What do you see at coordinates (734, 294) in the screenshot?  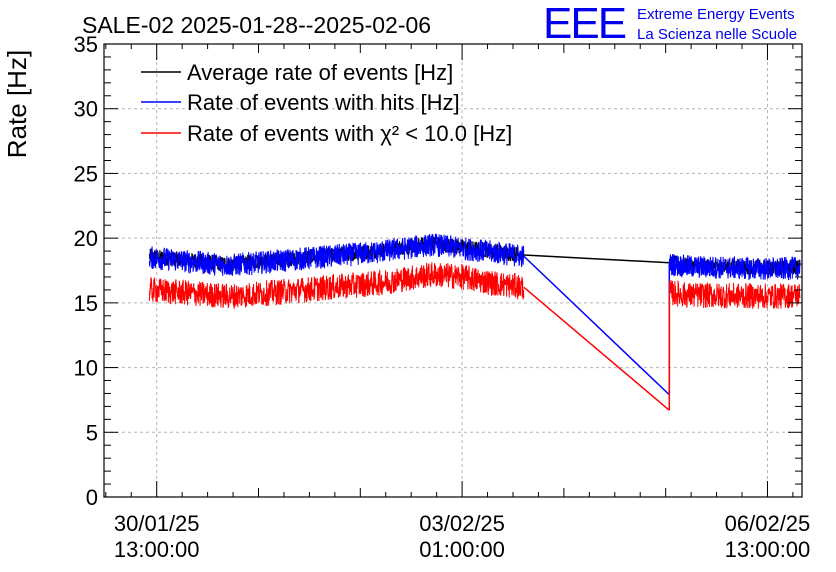 I see `series-line-2-seg1` at bounding box center [734, 294].